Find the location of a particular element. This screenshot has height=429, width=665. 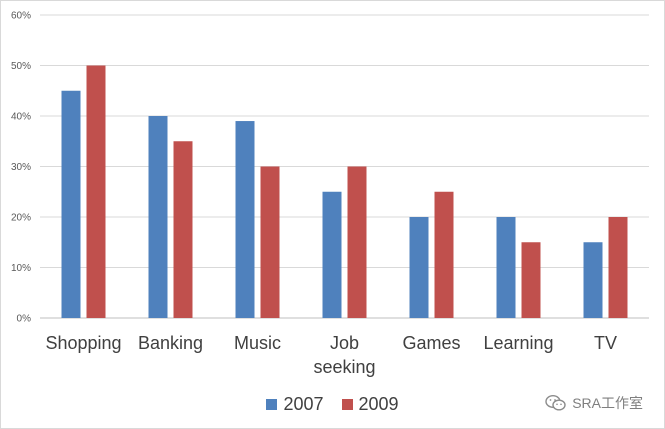

y-tick-label: 60% is located at coordinates (21, 16).